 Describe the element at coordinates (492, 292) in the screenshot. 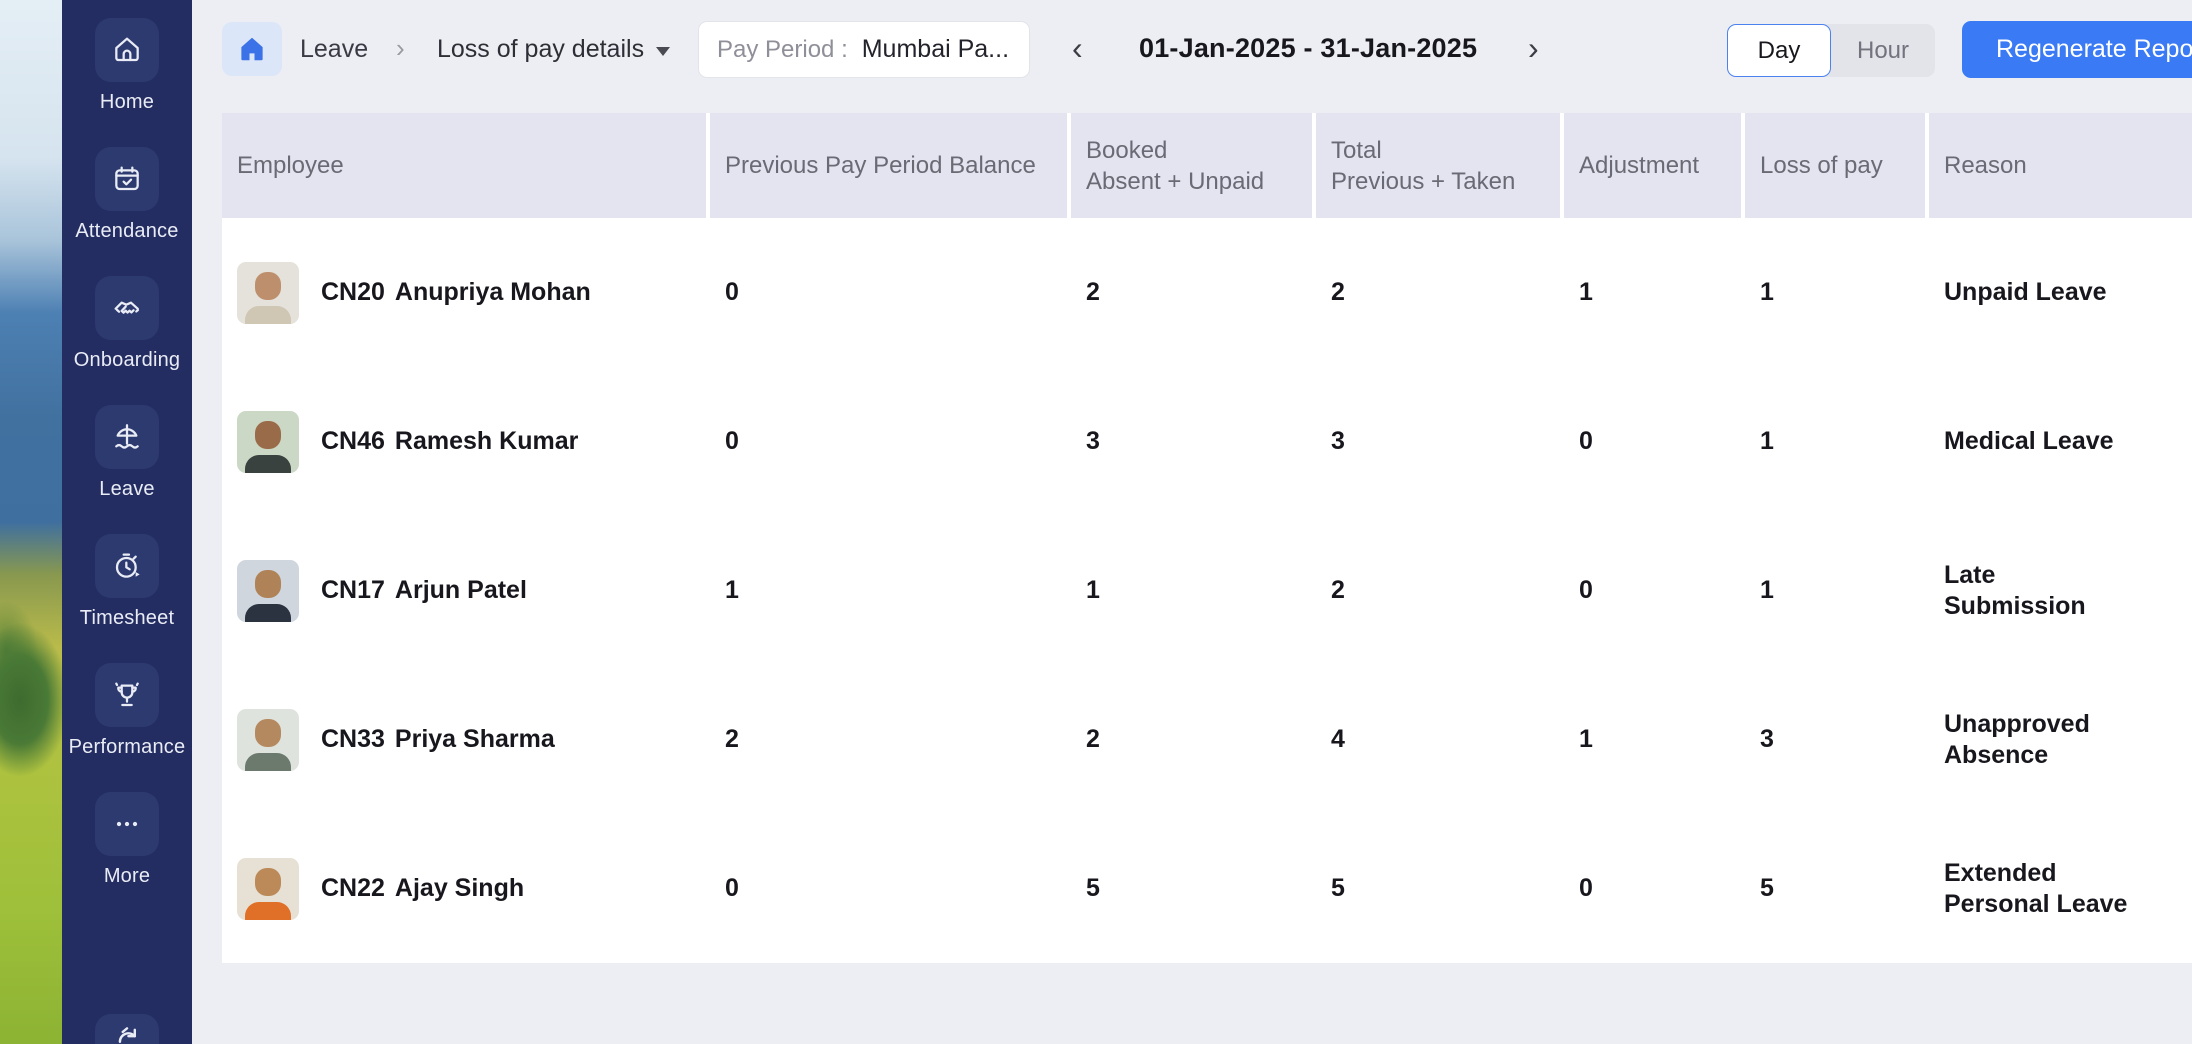

I see `employee-name: Anupriya Mohan` at that location.